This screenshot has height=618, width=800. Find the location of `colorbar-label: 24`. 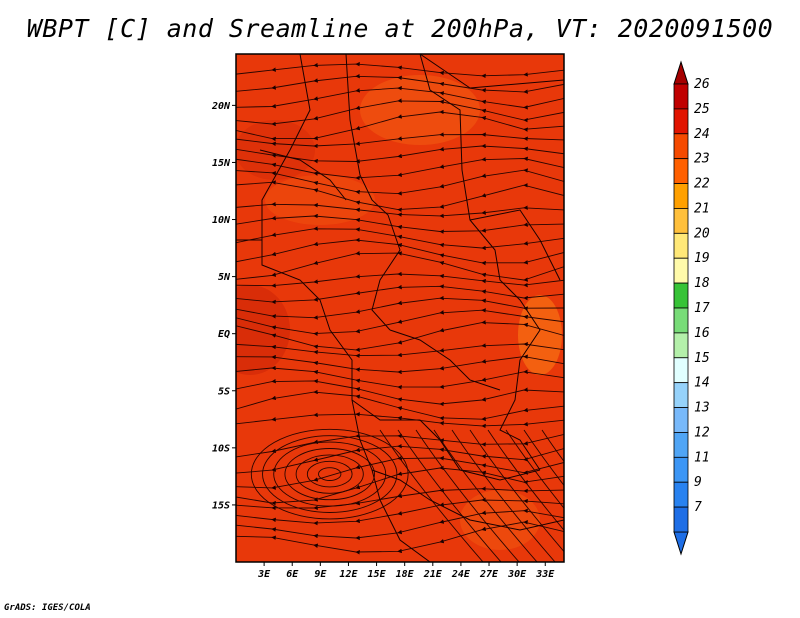

colorbar-label: 24 is located at coordinates (702, 134).